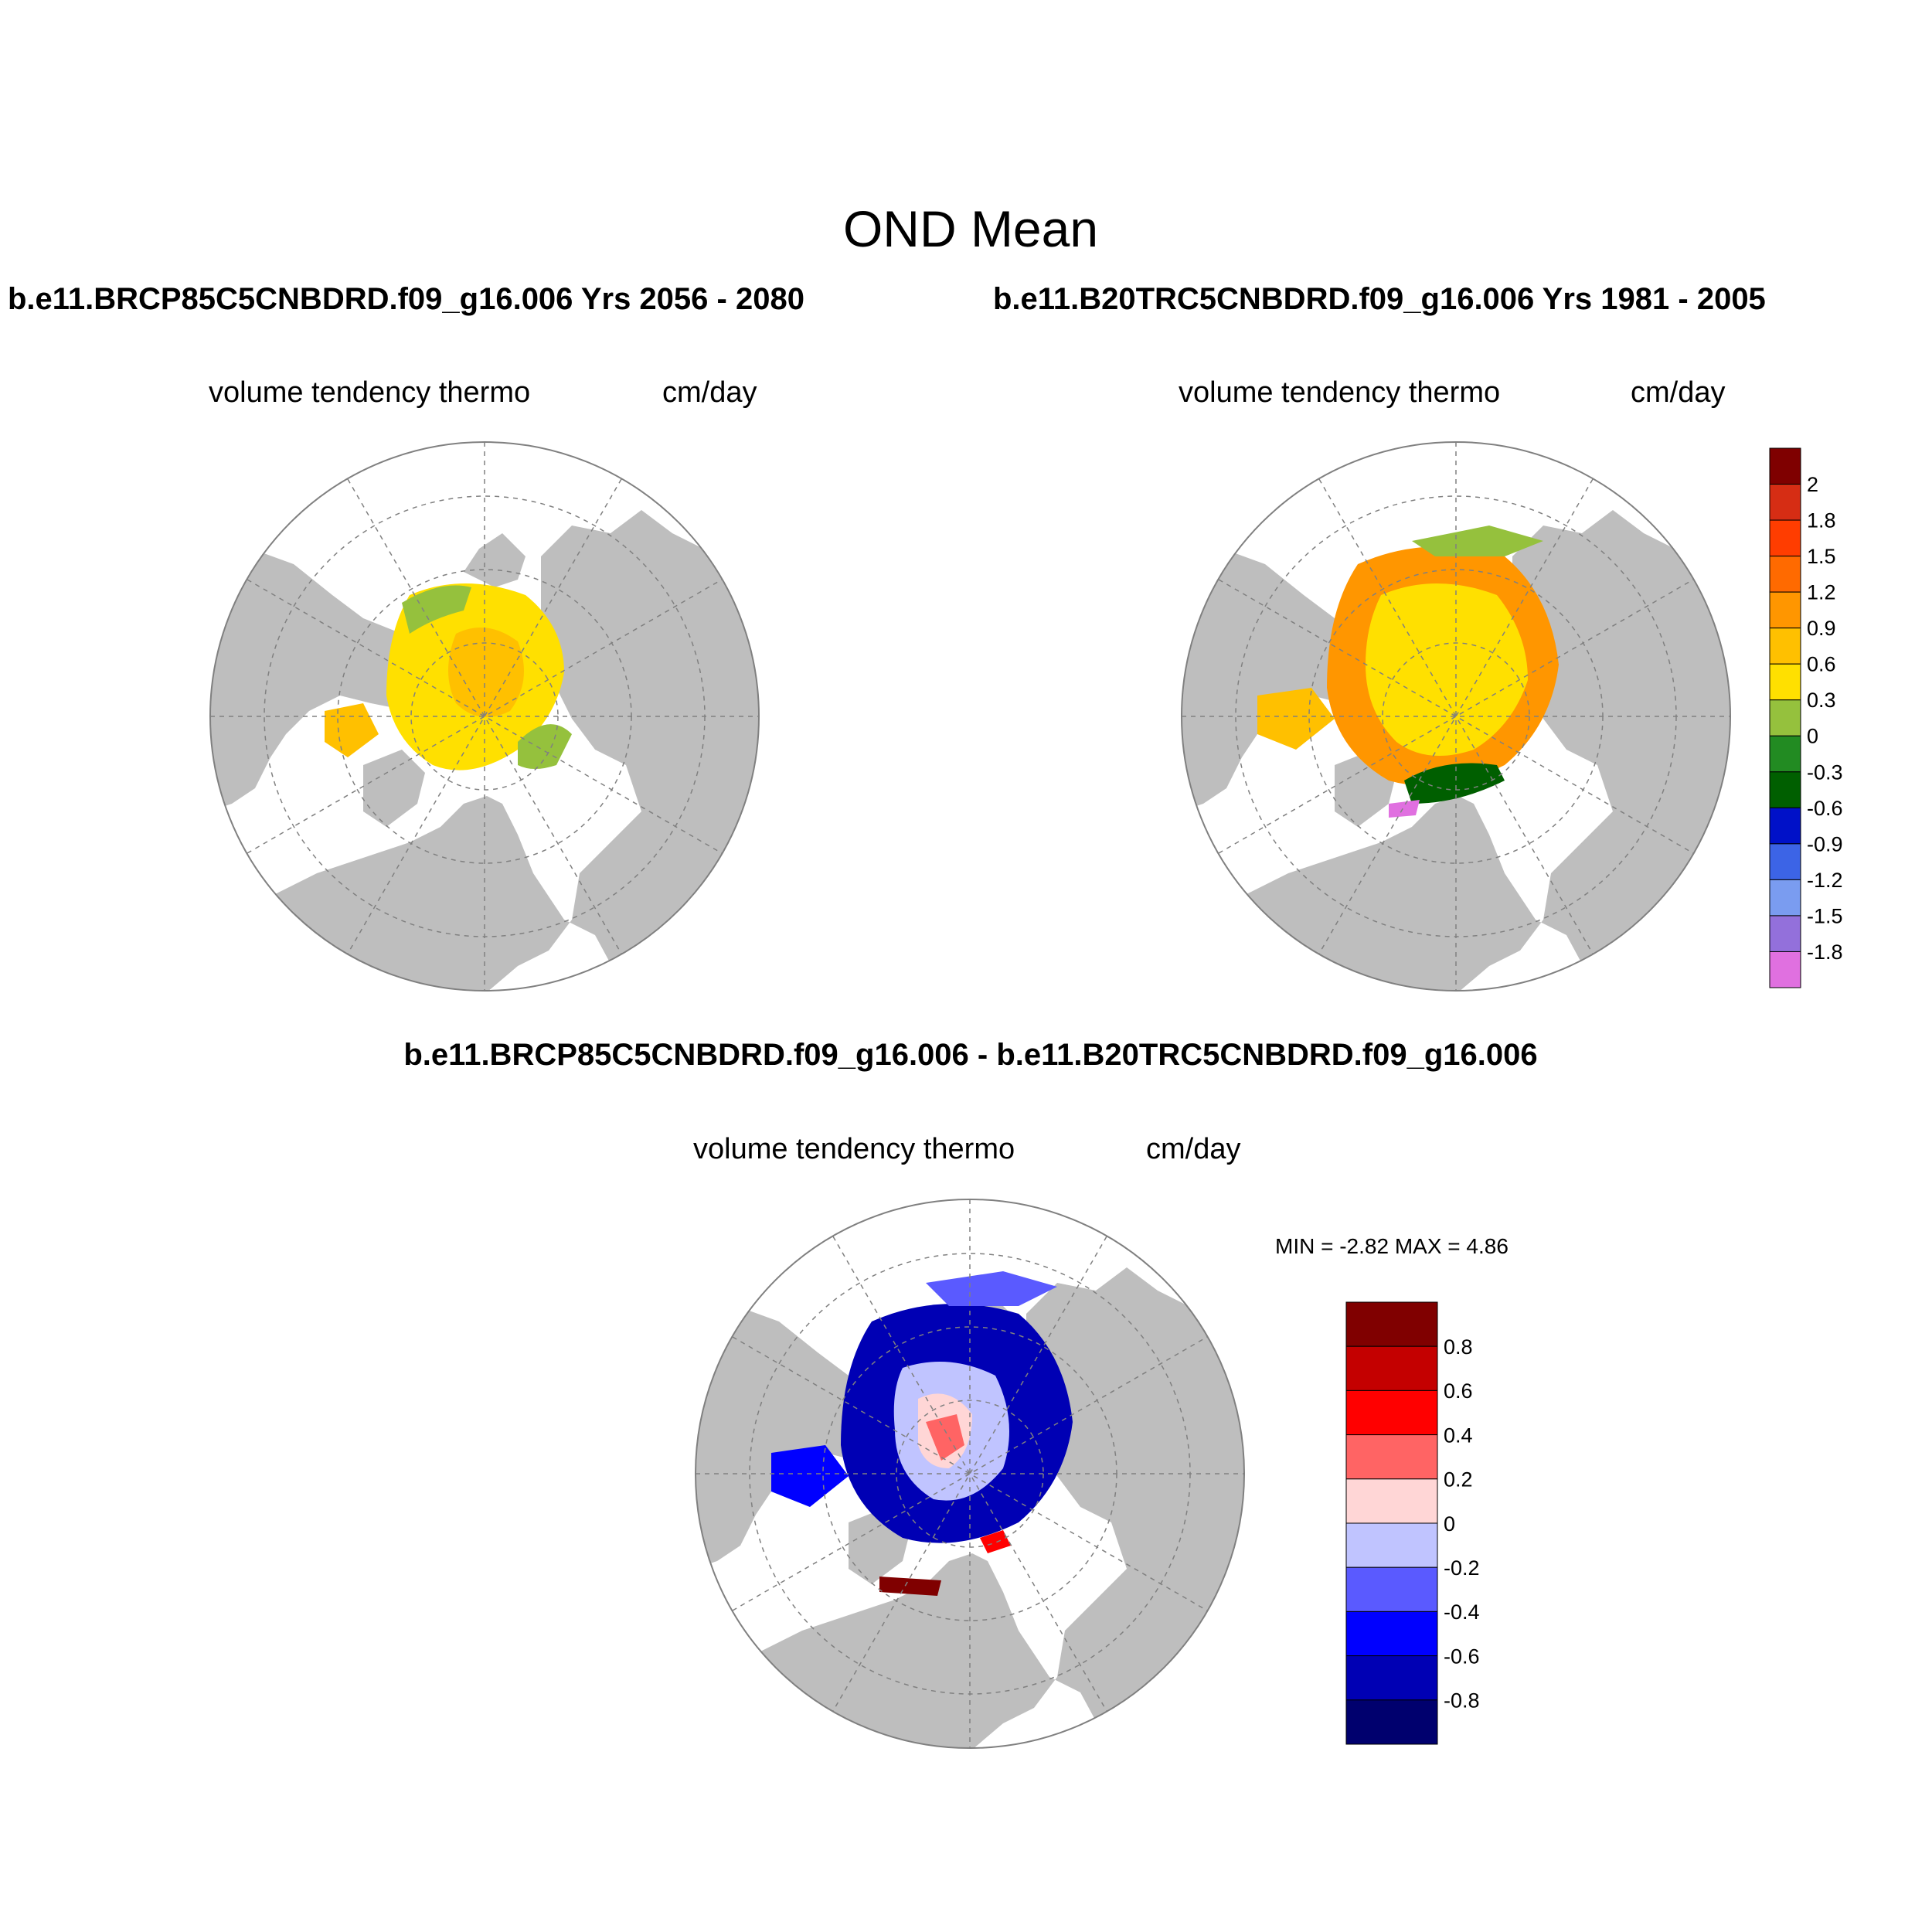 This screenshot has width=1932, height=1932. I want to click on colorbar-tick-label: -1.5, so click(1825, 915).